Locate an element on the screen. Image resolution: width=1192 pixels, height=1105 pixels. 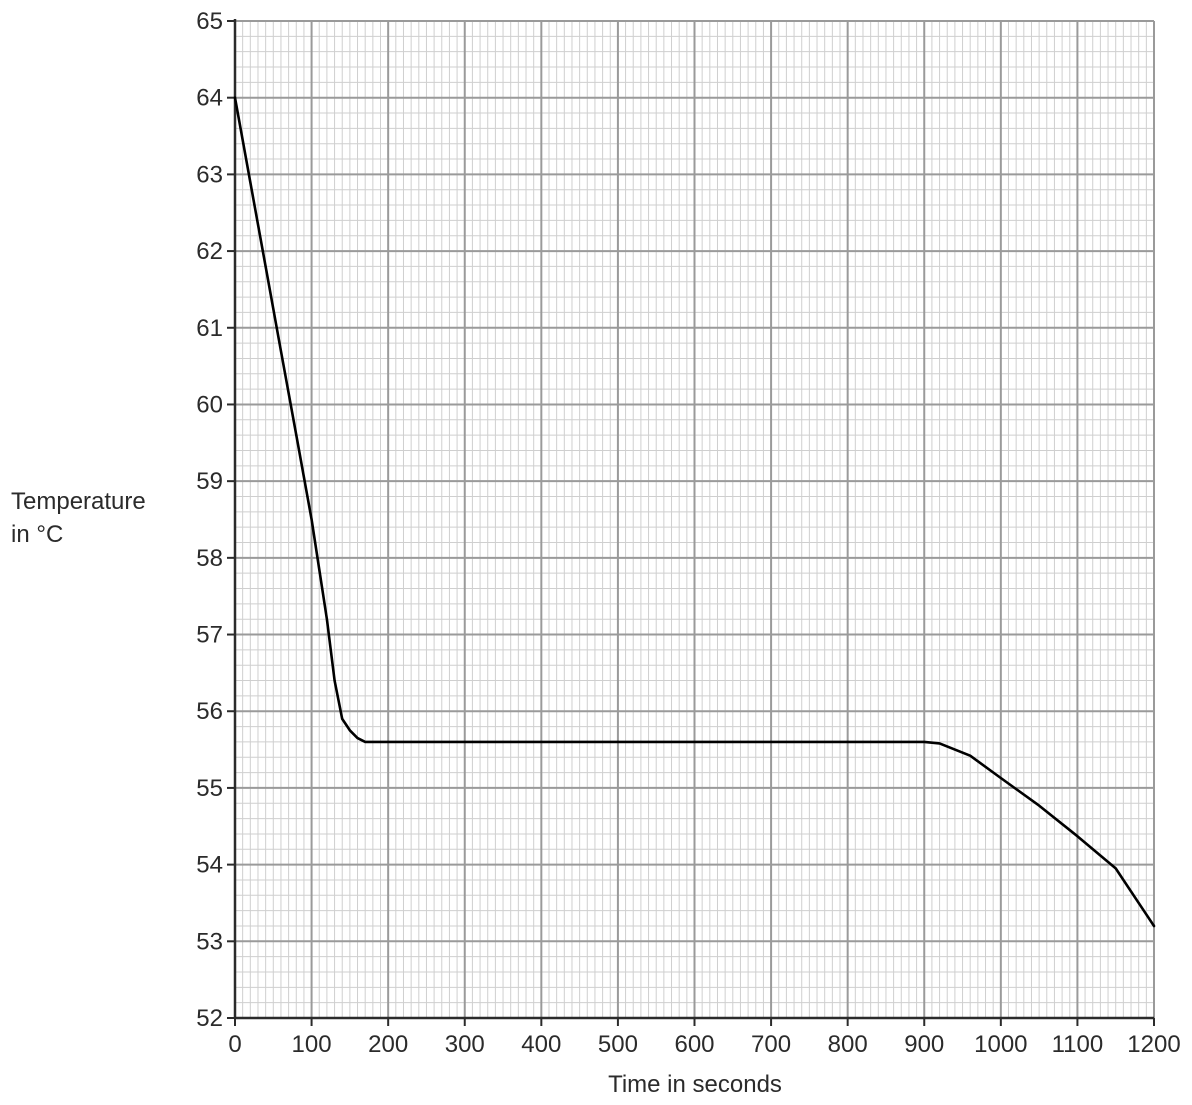
y-tick-label: 58 is located at coordinates (209, 558).